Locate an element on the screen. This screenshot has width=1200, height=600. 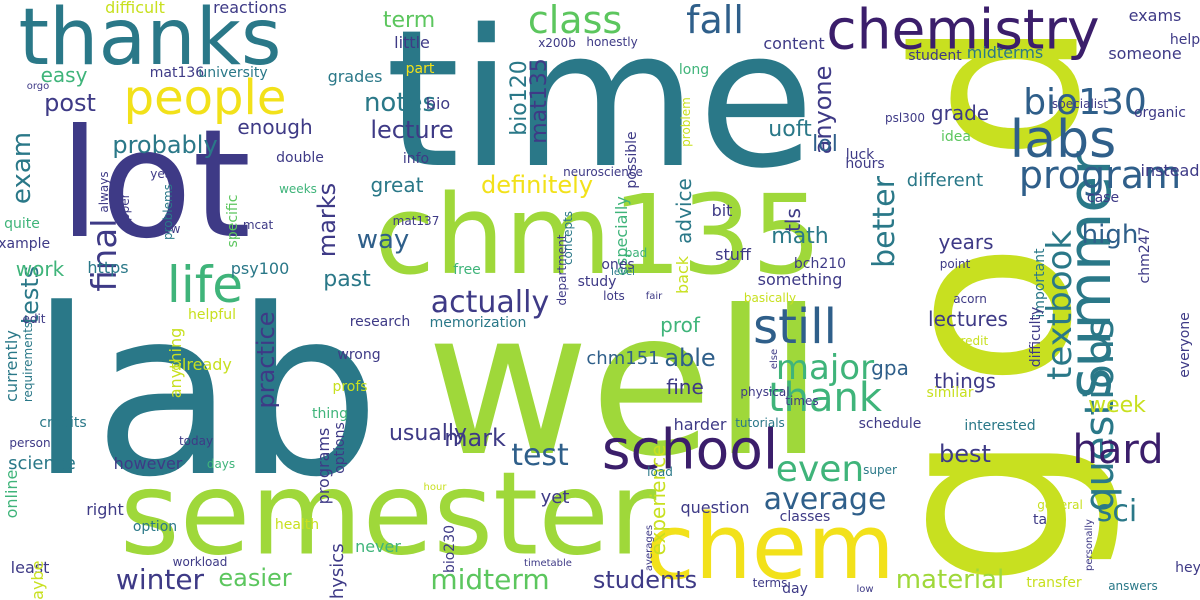
word-classes: classes is located at coordinates (805, 517).